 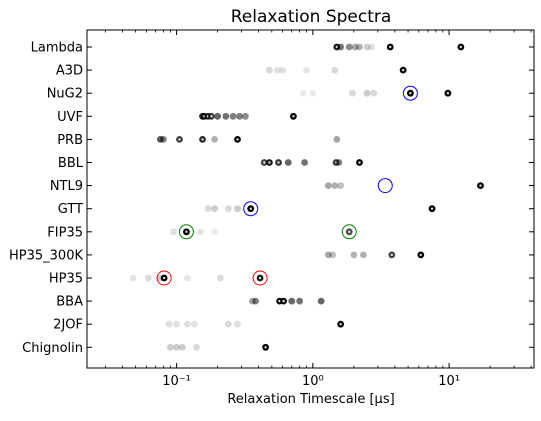 What do you see at coordinates (70, 117) in the screenshot?
I see `y-category-label: UVF` at bounding box center [70, 117].